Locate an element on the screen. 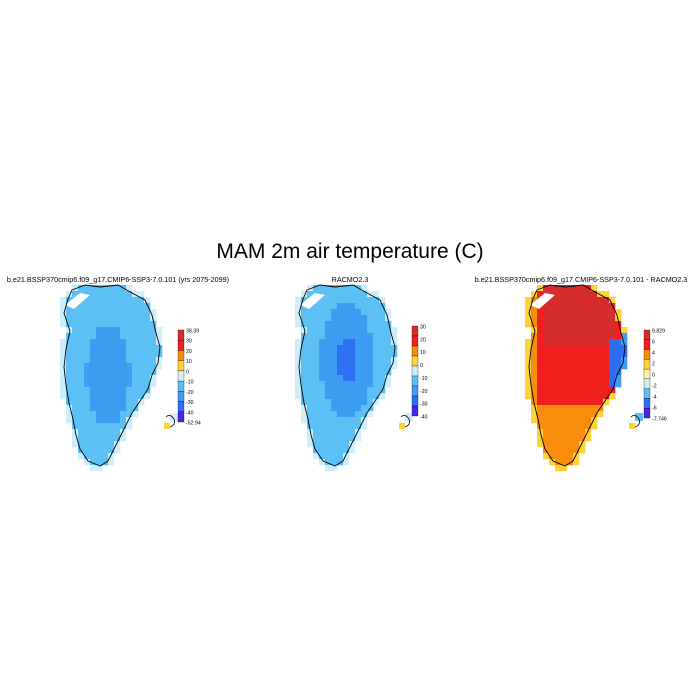  colorbar-tick-label: 9.829 is located at coordinates (658, 332).